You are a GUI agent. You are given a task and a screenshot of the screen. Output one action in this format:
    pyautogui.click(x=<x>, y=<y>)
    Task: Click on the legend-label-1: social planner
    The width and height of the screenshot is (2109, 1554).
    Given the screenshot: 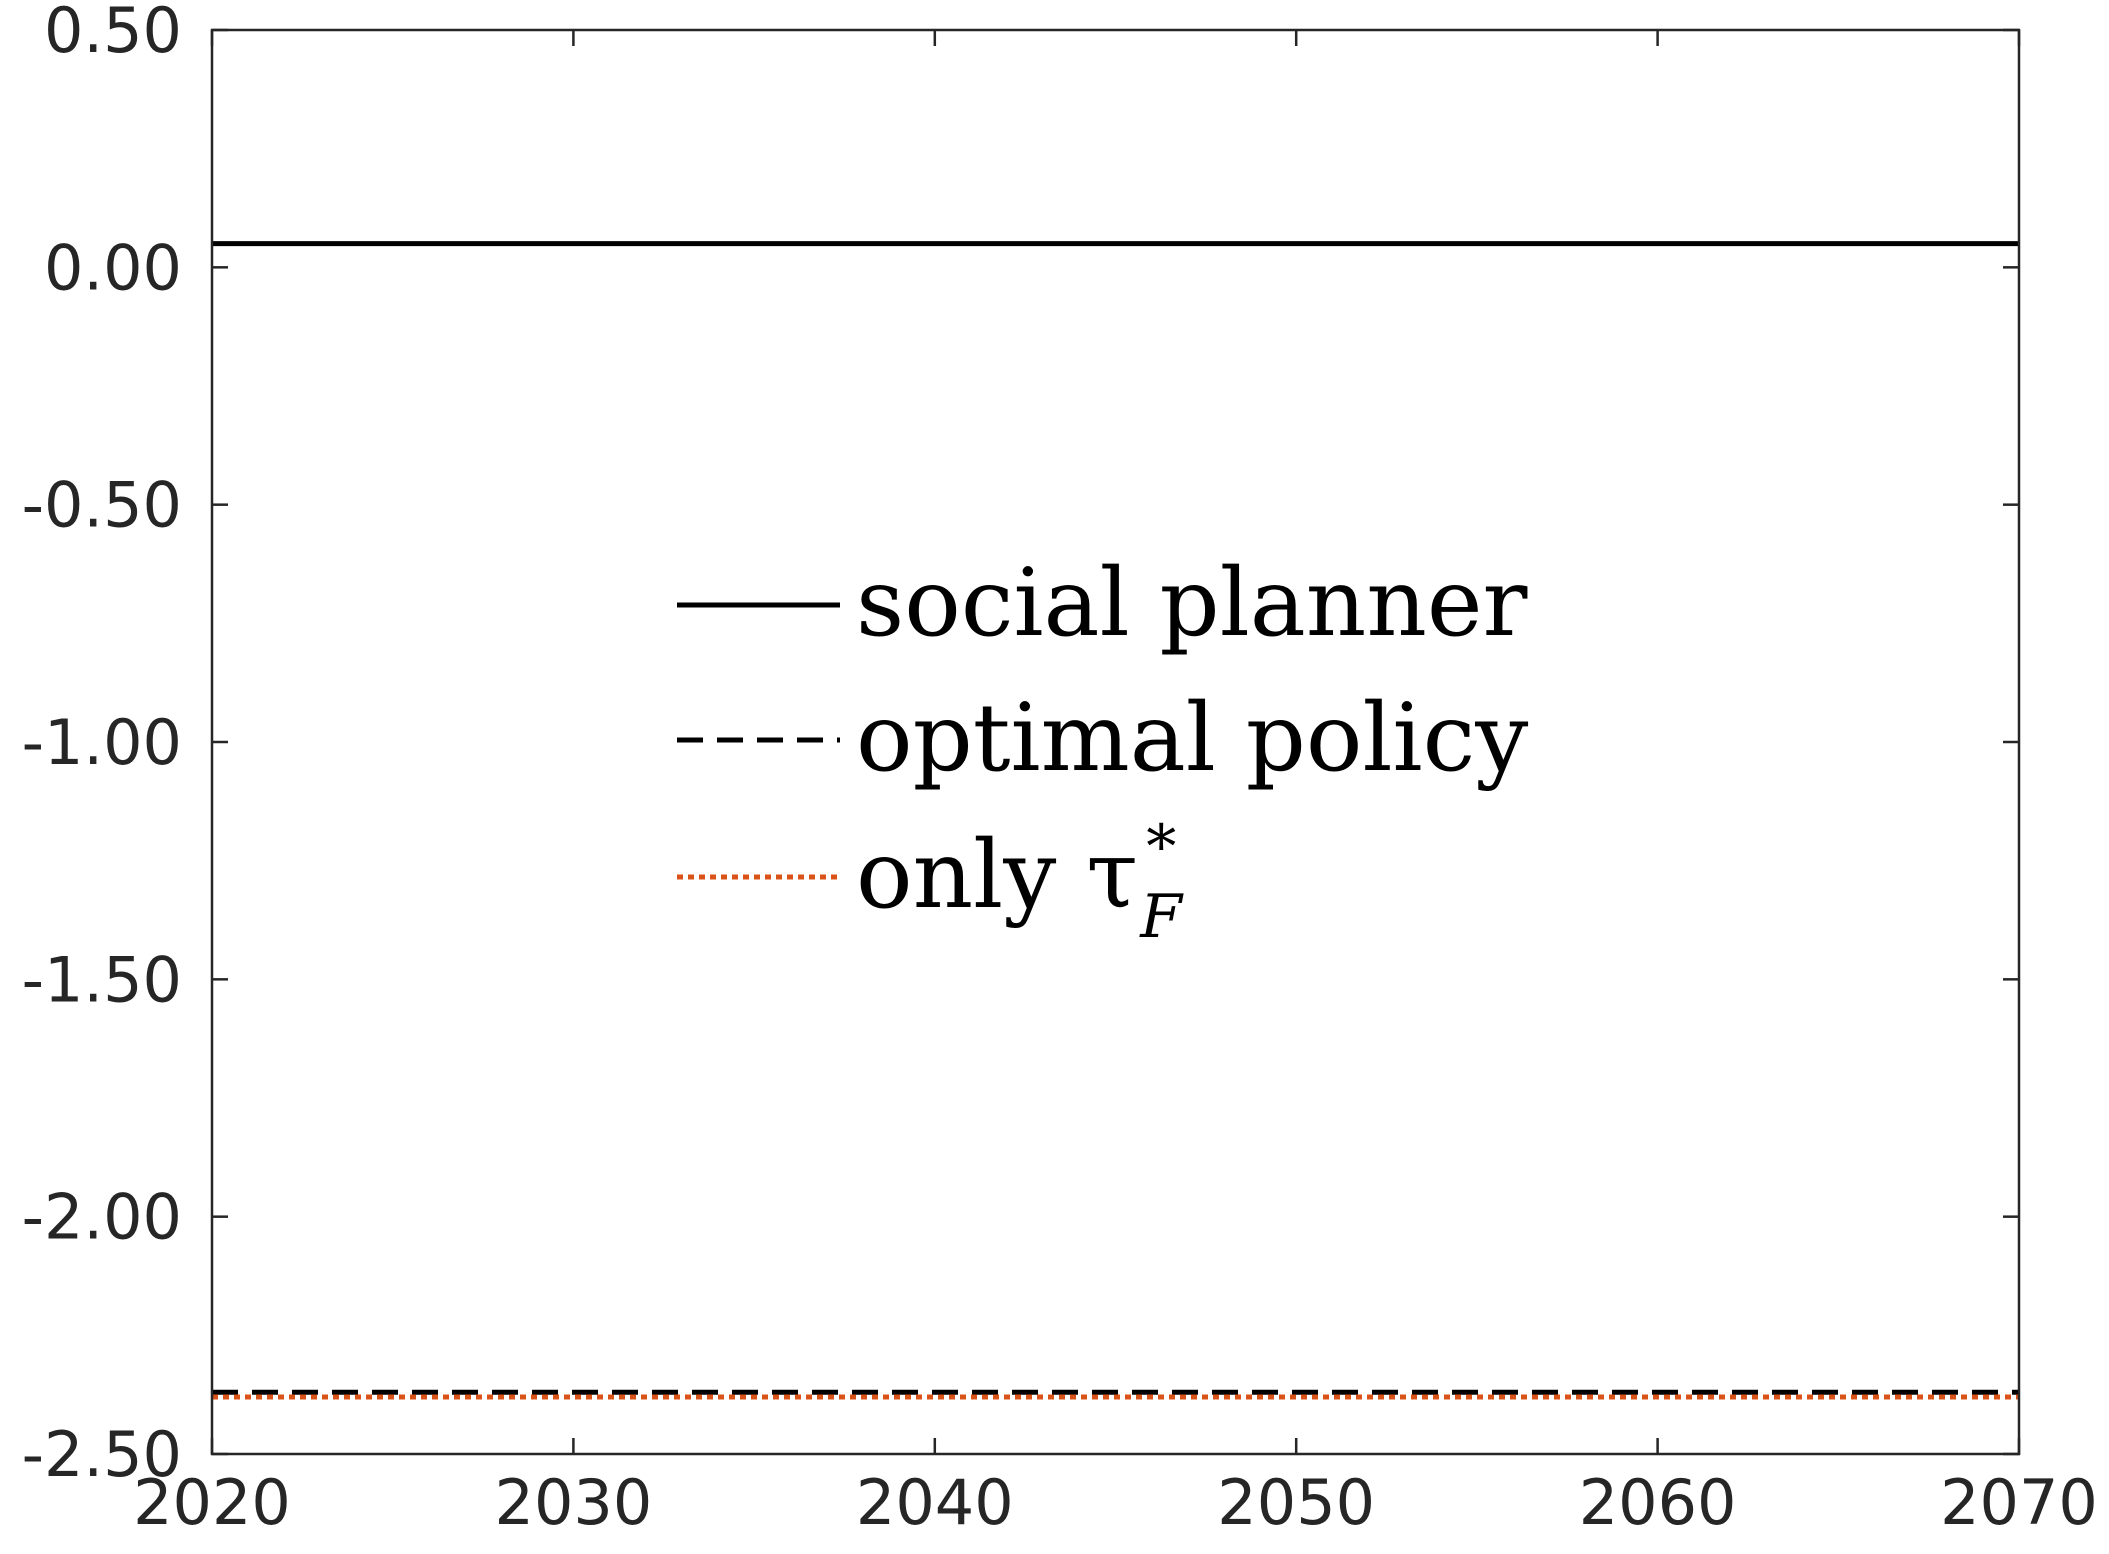 What is the action you would take?
    pyautogui.click(x=1192, y=603)
    